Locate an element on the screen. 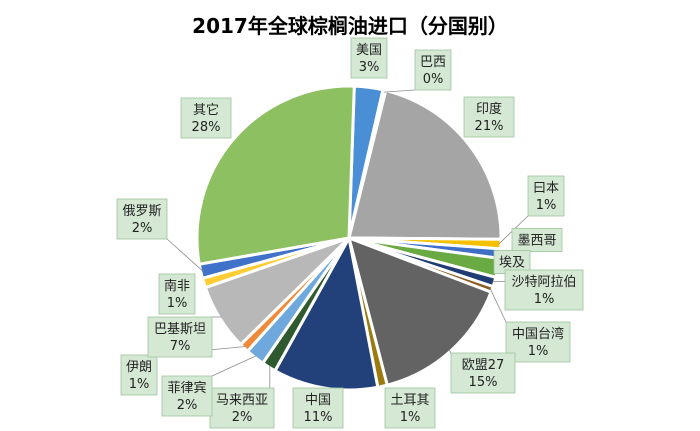  data-label: 马来西亚 2% is located at coordinates (242, 408).